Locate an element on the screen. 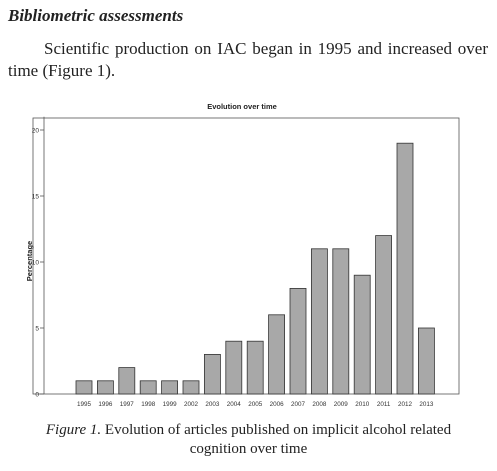 The height and width of the screenshot is (471, 497). x-tick-label: 2007 is located at coordinates (298, 404).